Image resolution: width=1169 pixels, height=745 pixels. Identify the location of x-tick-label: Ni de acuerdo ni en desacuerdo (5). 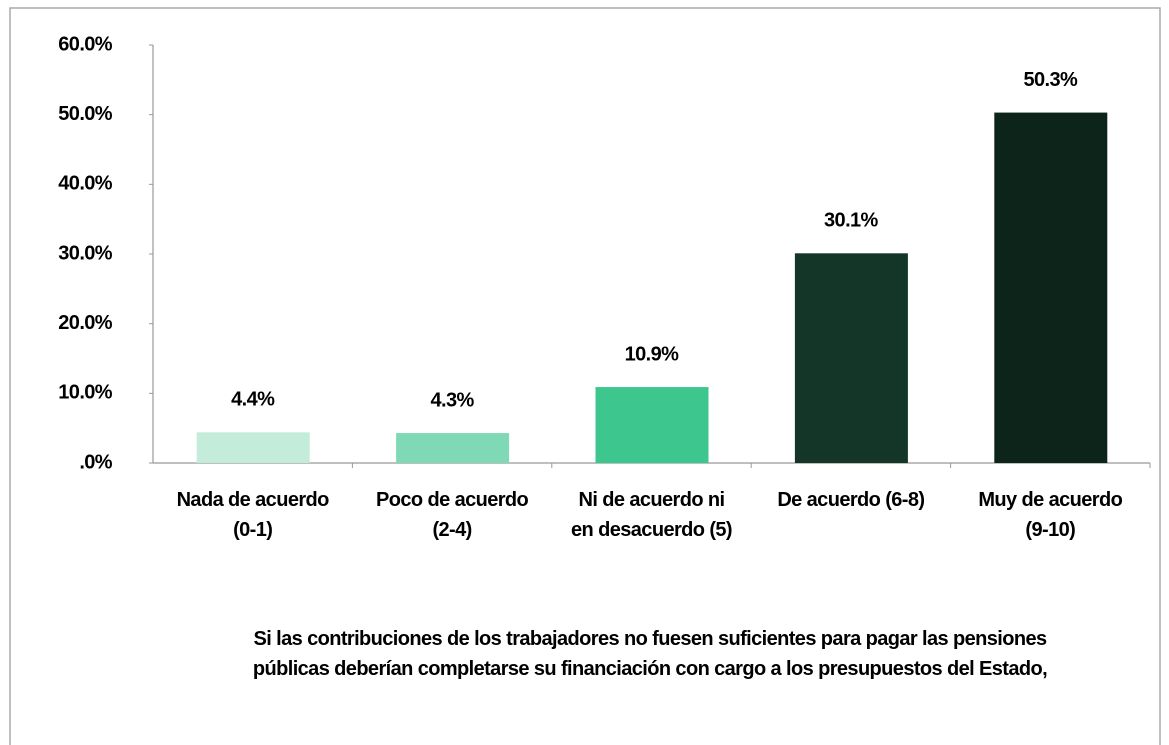
(652, 515).